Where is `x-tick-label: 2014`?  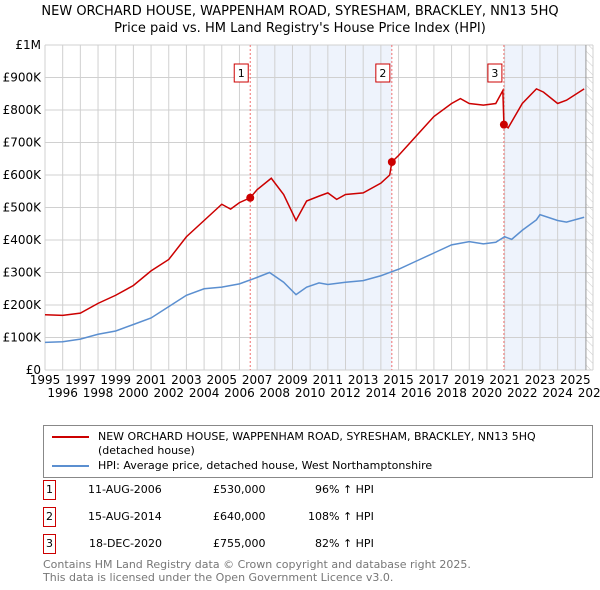 x-tick-label: 2014 is located at coordinates (381, 393).